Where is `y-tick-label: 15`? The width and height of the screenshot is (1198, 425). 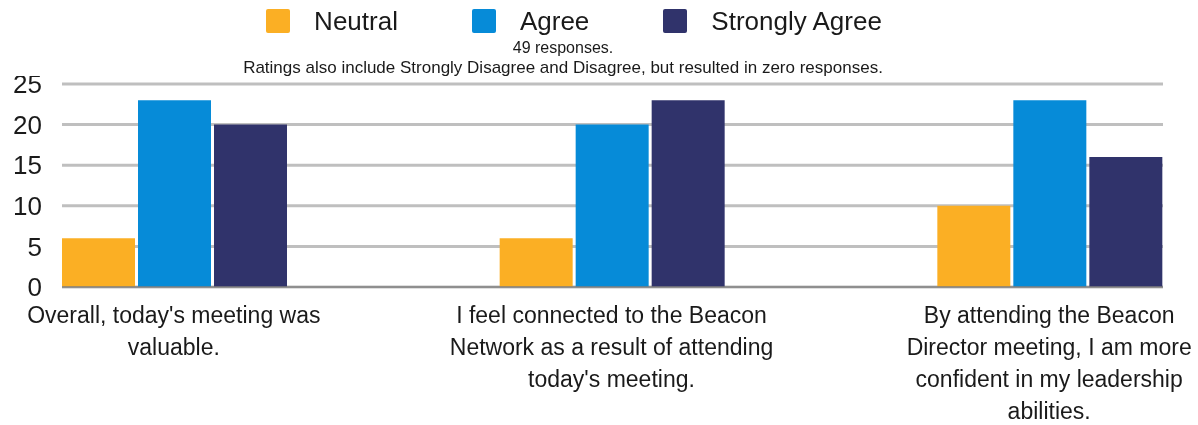
y-tick-label: 15 is located at coordinates (27, 165).